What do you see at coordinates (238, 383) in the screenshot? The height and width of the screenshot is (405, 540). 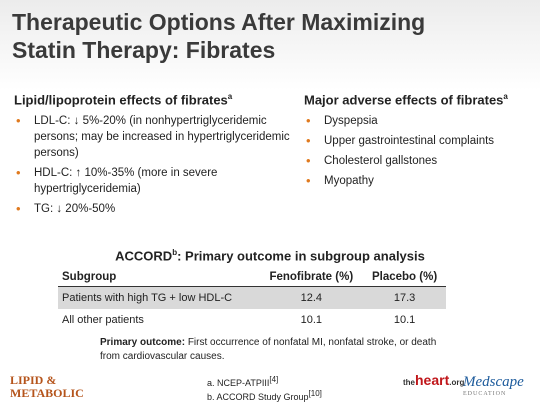 I see `text: a. NCEP-ATPIII` at bounding box center [238, 383].